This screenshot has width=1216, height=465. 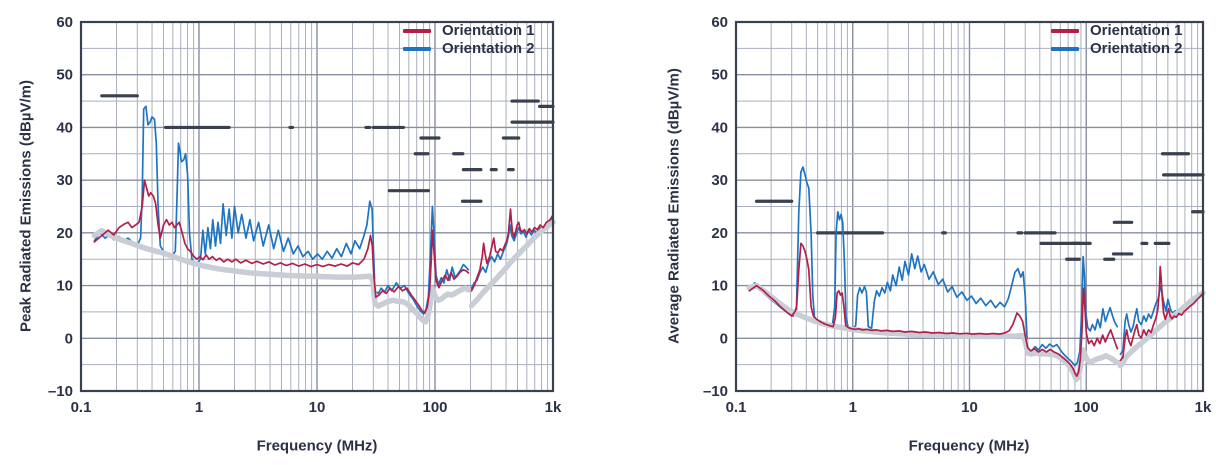 What do you see at coordinates (26, 206) in the screenshot?
I see `peak-y-axis-title: Peak Radiated Emissions (dBµV/m)` at bounding box center [26, 206].